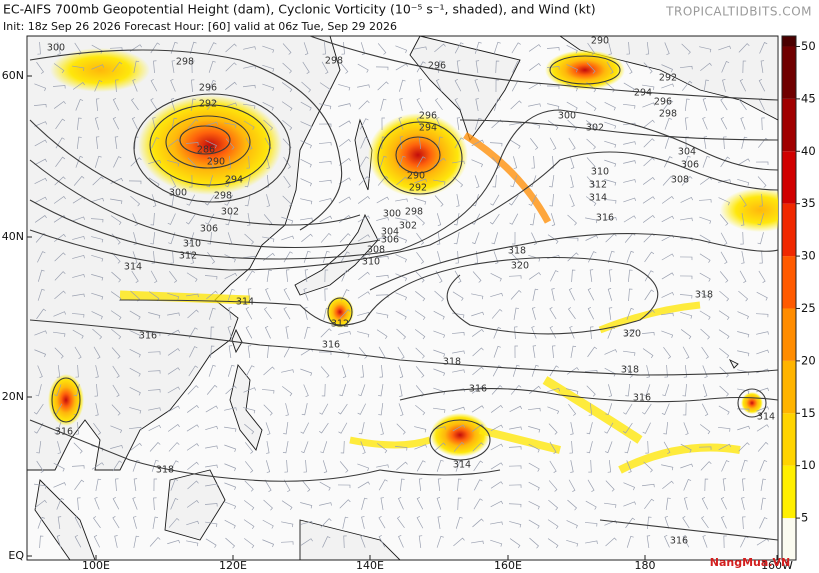 The width and height of the screenshot is (819, 573). Describe the element at coordinates (808, 360) in the screenshot. I see `colorbar-tick-label: 20` at that location.